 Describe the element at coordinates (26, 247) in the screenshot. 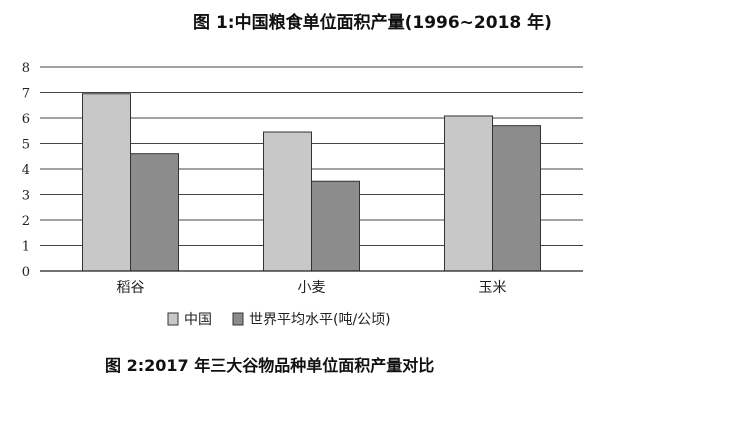

I see `y-tick-label: 1` at that location.